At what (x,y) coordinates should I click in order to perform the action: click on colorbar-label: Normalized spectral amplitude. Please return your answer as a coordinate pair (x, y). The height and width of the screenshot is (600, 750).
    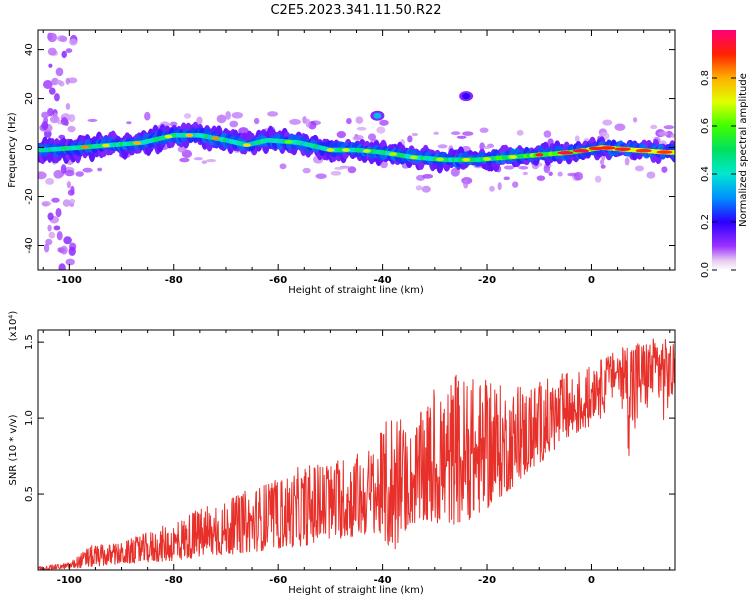
    Looking at the image, I should click on (743, 150).